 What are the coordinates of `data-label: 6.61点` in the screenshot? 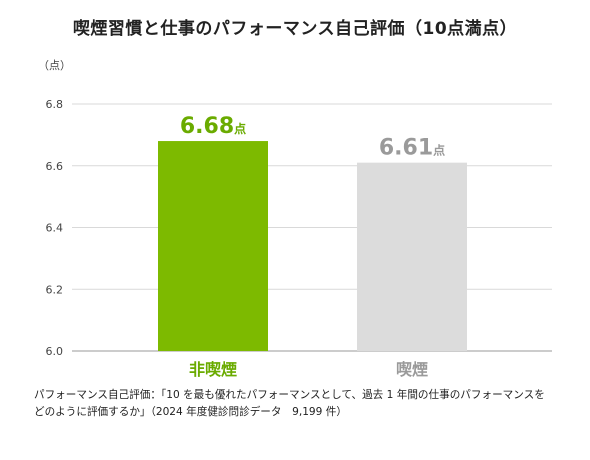 It's located at (412, 148).